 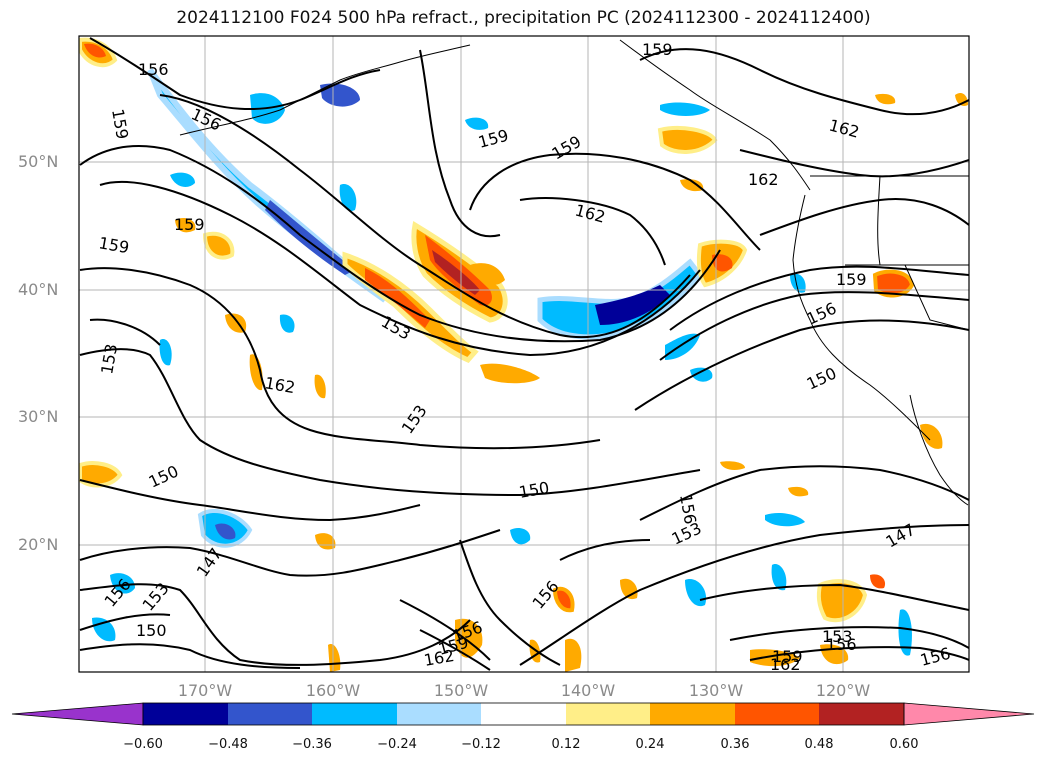 What do you see at coordinates (312, 744) in the screenshot?
I see `colorbar-tick: −0.36` at bounding box center [312, 744].